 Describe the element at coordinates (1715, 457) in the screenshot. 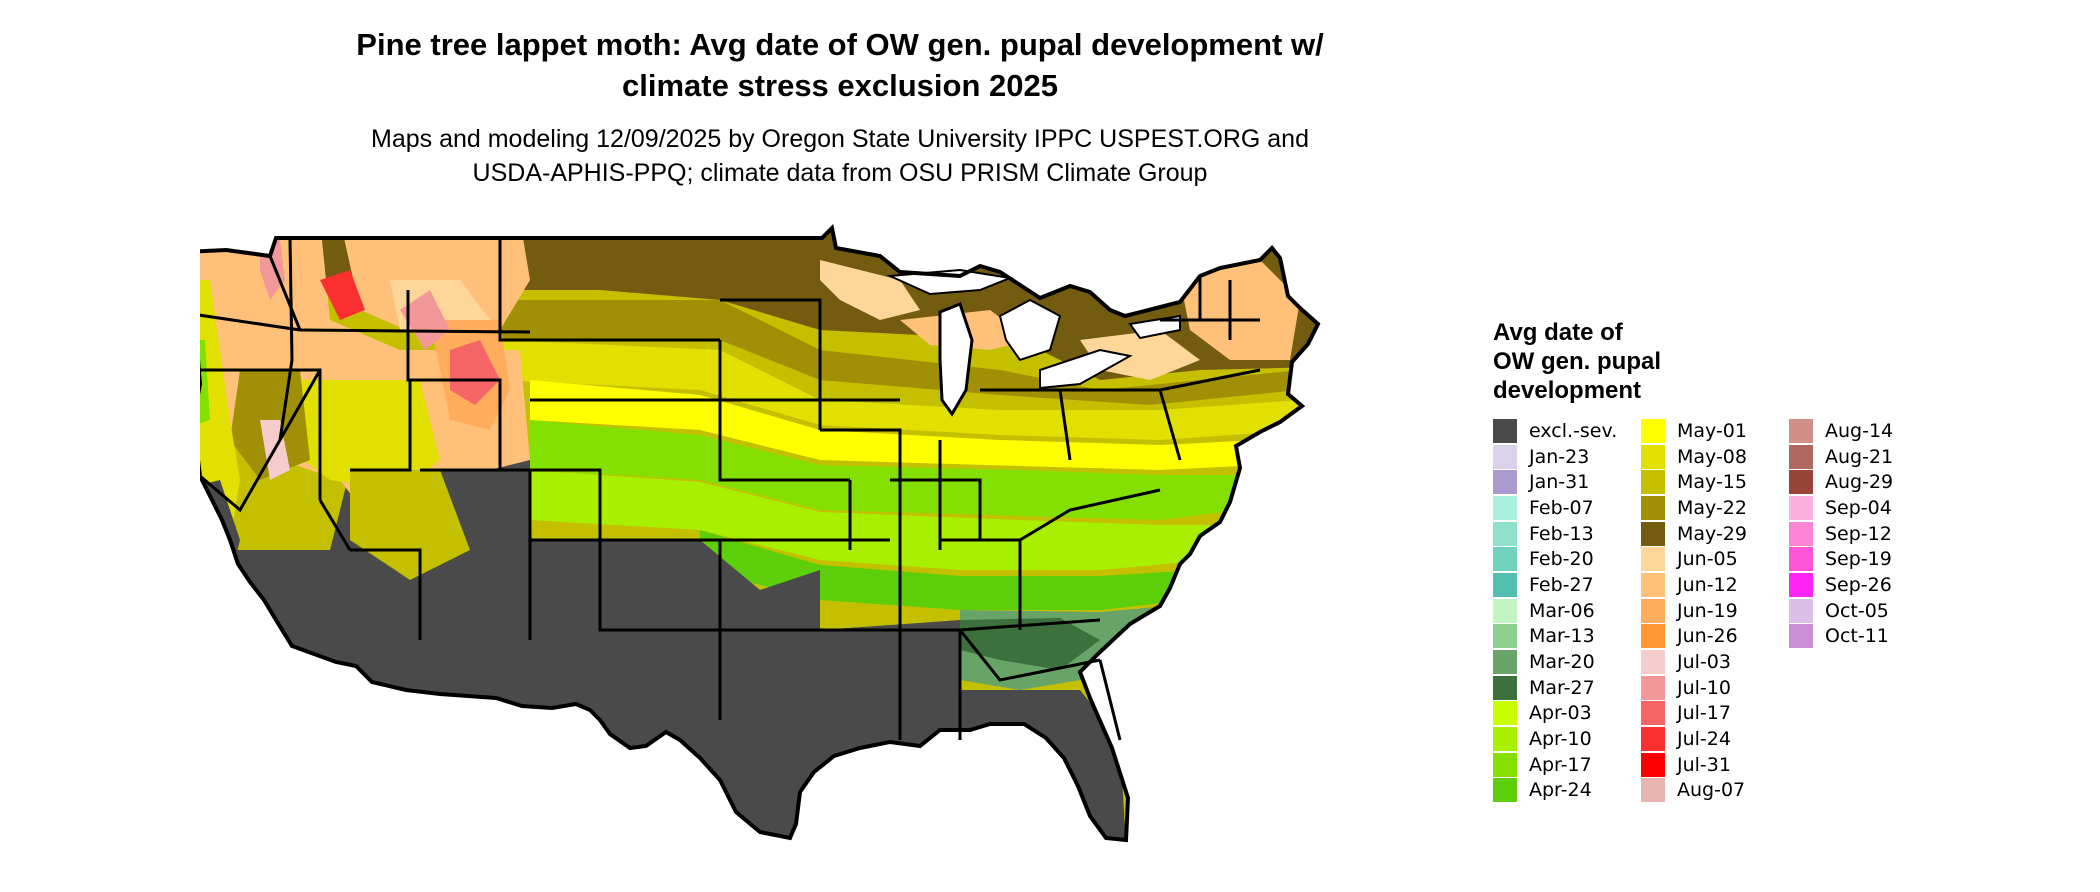

I see `legend-item: May-08` at that location.